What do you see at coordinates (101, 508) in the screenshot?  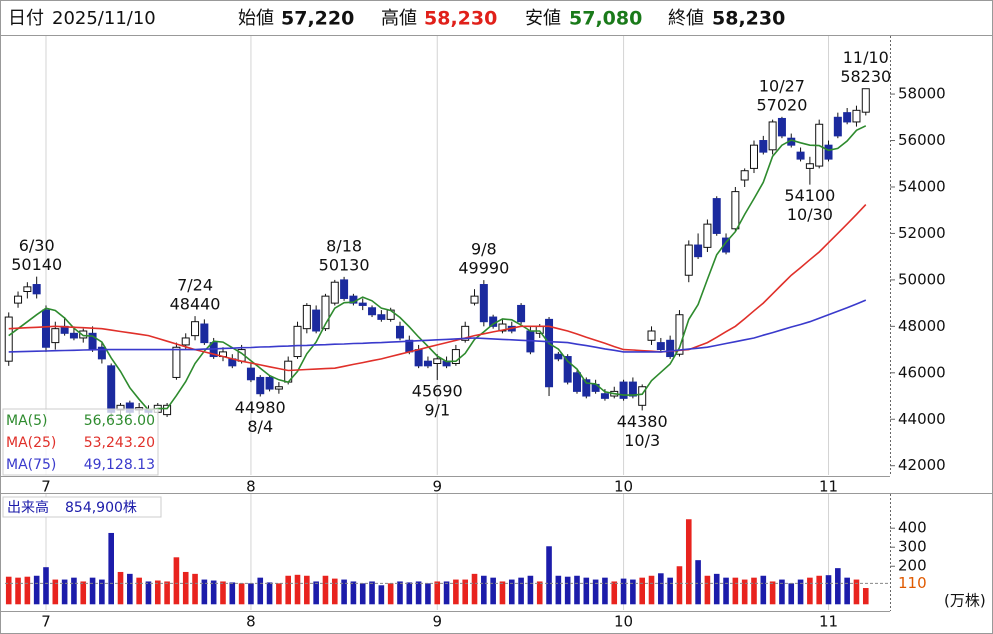 I see `volume-value: 854,900株` at bounding box center [101, 508].